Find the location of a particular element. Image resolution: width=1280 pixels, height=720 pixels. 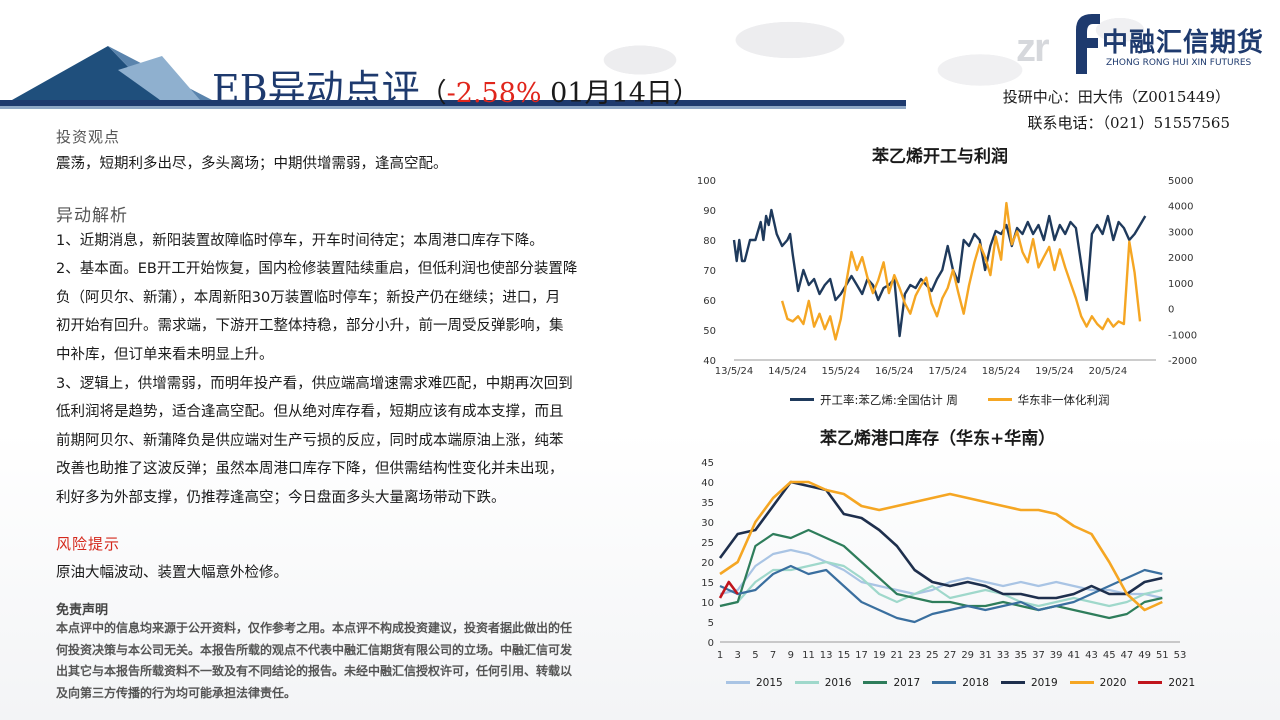

chart1-x-tick: 17/5/24 is located at coordinates (947, 371).